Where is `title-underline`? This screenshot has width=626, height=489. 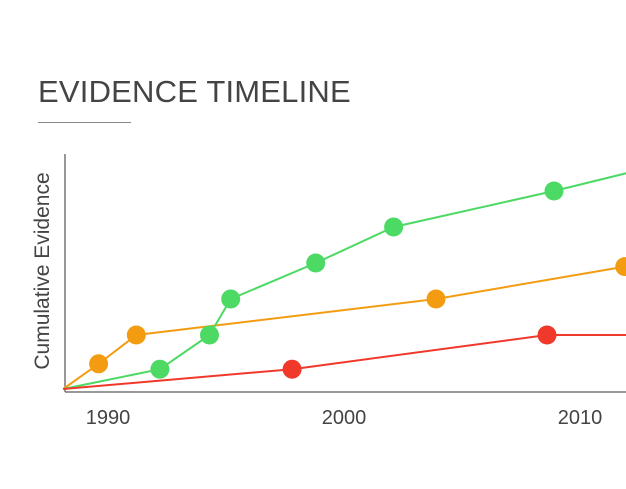
title-underline is located at coordinates (84, 122).